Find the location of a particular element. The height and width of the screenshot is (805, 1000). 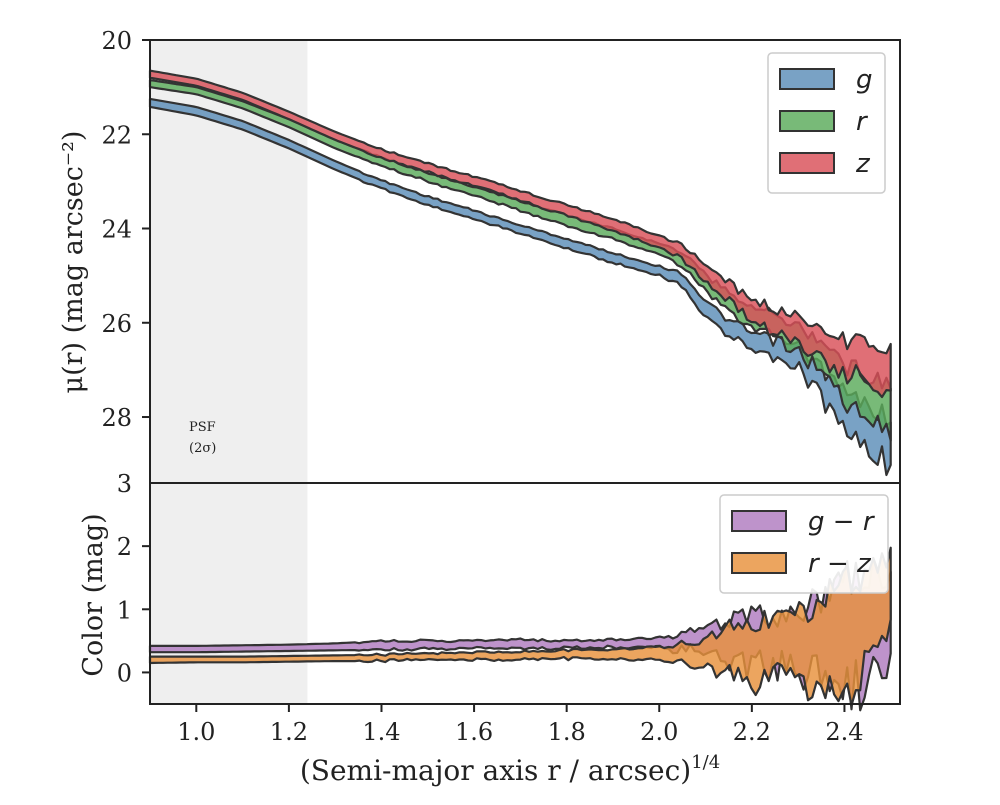

x-tick-label: 2.0 is located at coordinates (659, 732).